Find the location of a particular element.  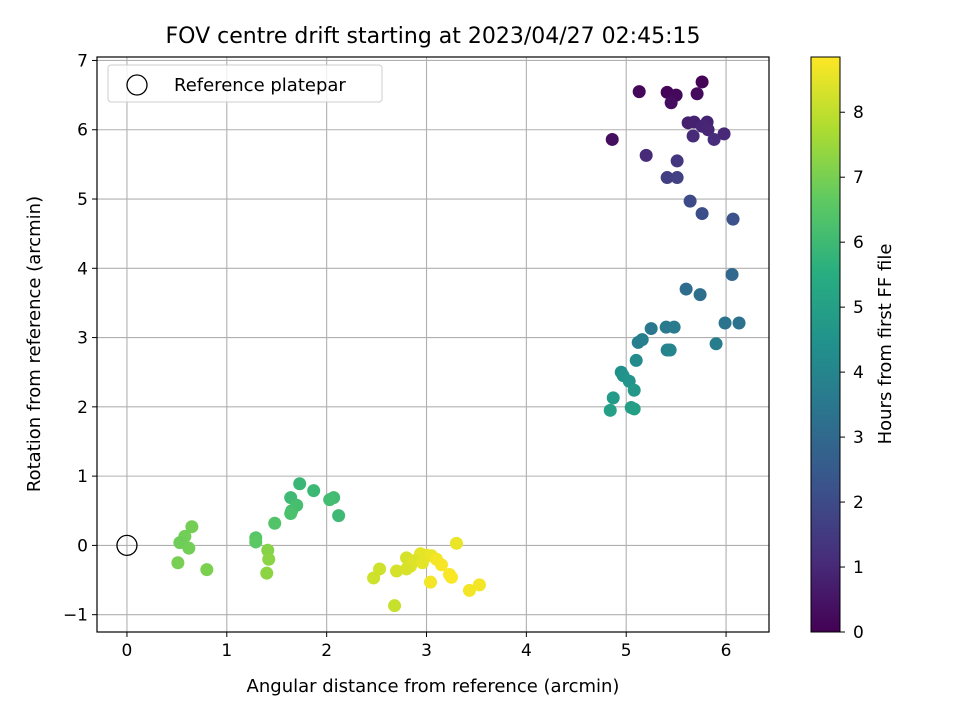

y-tick-label: 2 is located at coordinates (82, 408).